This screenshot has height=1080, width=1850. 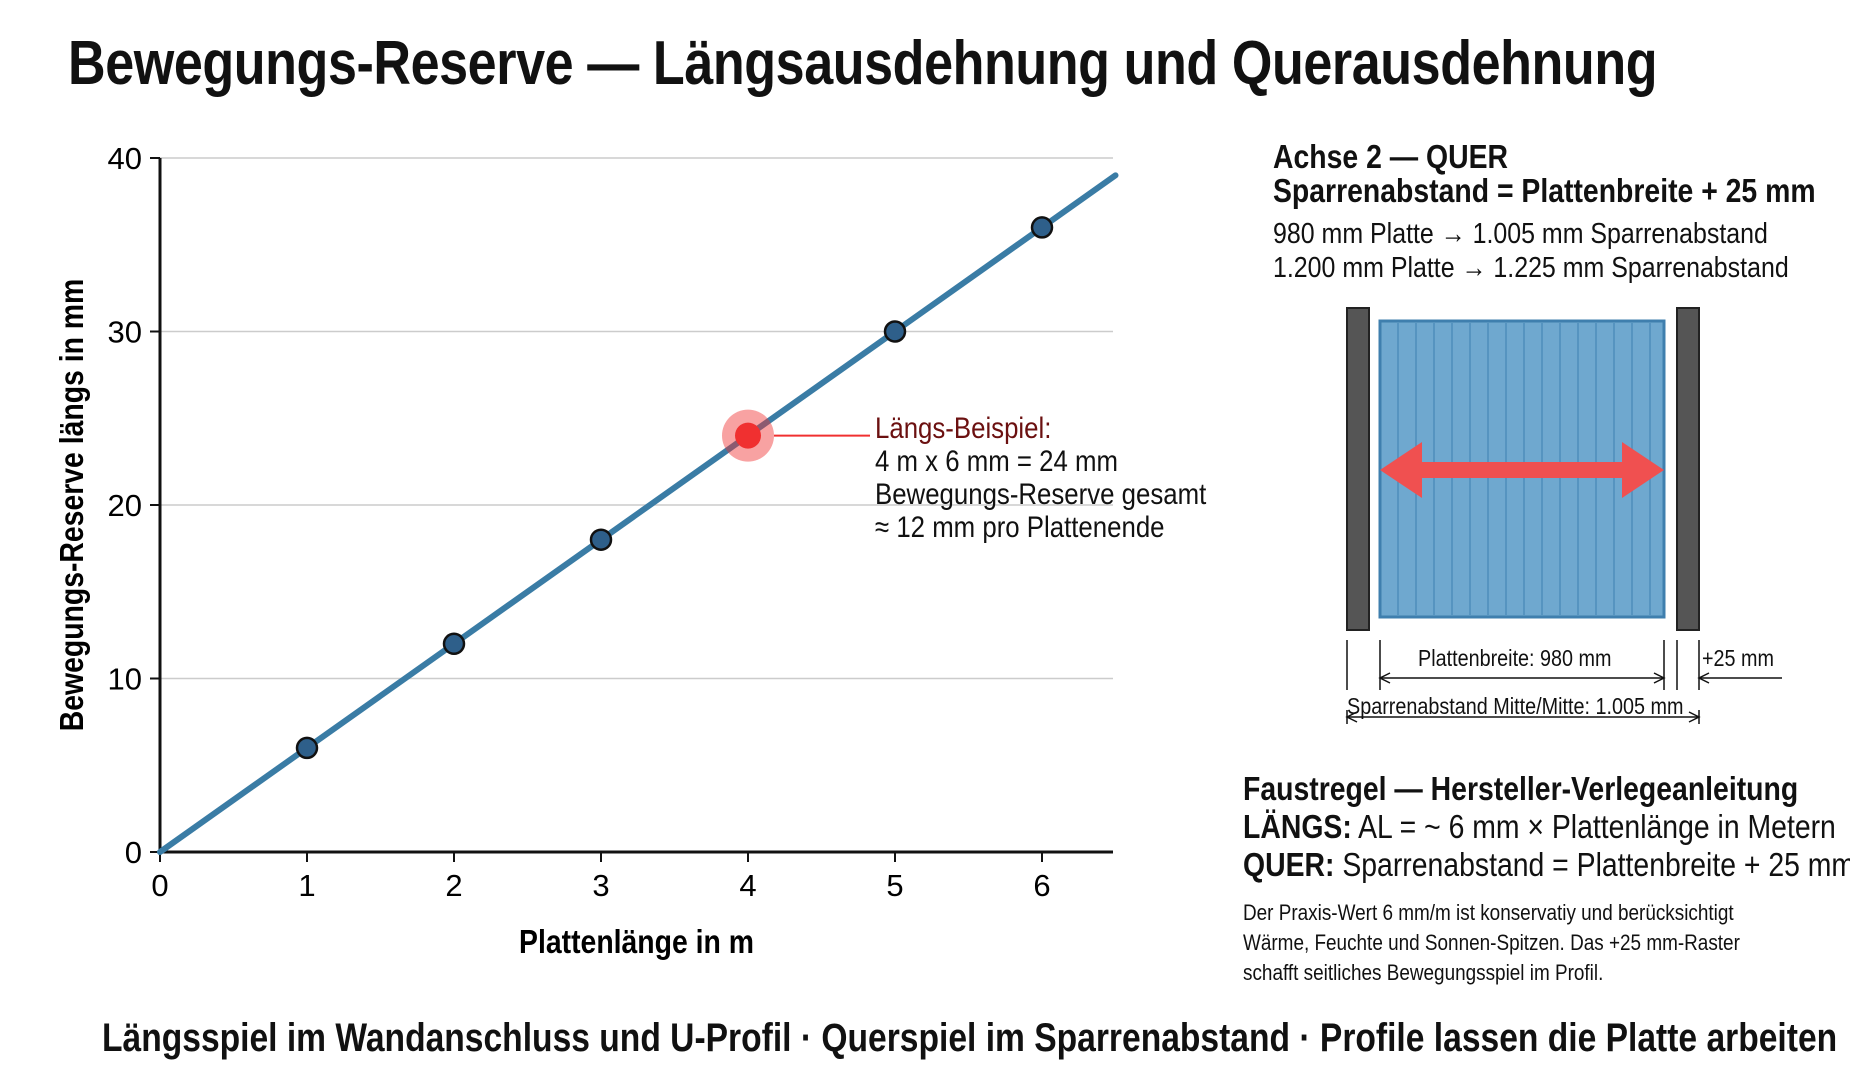 What do you see at coordinates (125, 679) in the screenshot?
I see `y-tick-label: 10` at bounding box center [125, 679].